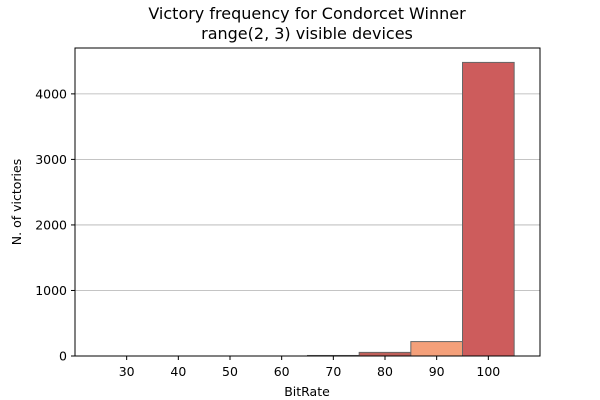  What do you see at coordinates (309, 367) in the screenshot?
I see `x-axis-ticks: 30 40 50 60 70 80 90 100` at bounding box center [309, 367].